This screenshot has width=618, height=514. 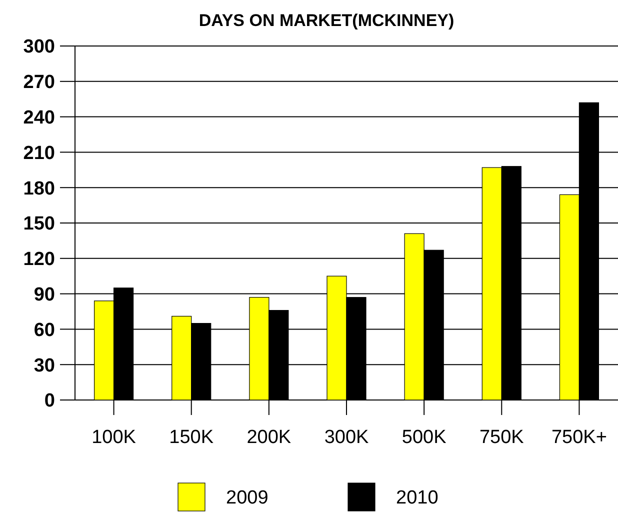 What do you see at coordinates (579, 437) in the screenshot?
I see `x-tick-label: 750K+` at bounding box center [579, 437].